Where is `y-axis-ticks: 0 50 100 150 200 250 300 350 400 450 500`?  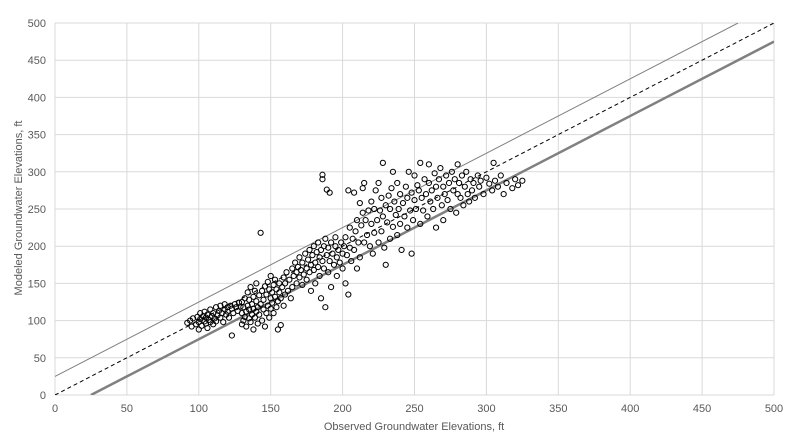 y-axis-ticks: 0 50 100 150 200 250 300 350 400 450 500 is located at coordinates (37, 210).